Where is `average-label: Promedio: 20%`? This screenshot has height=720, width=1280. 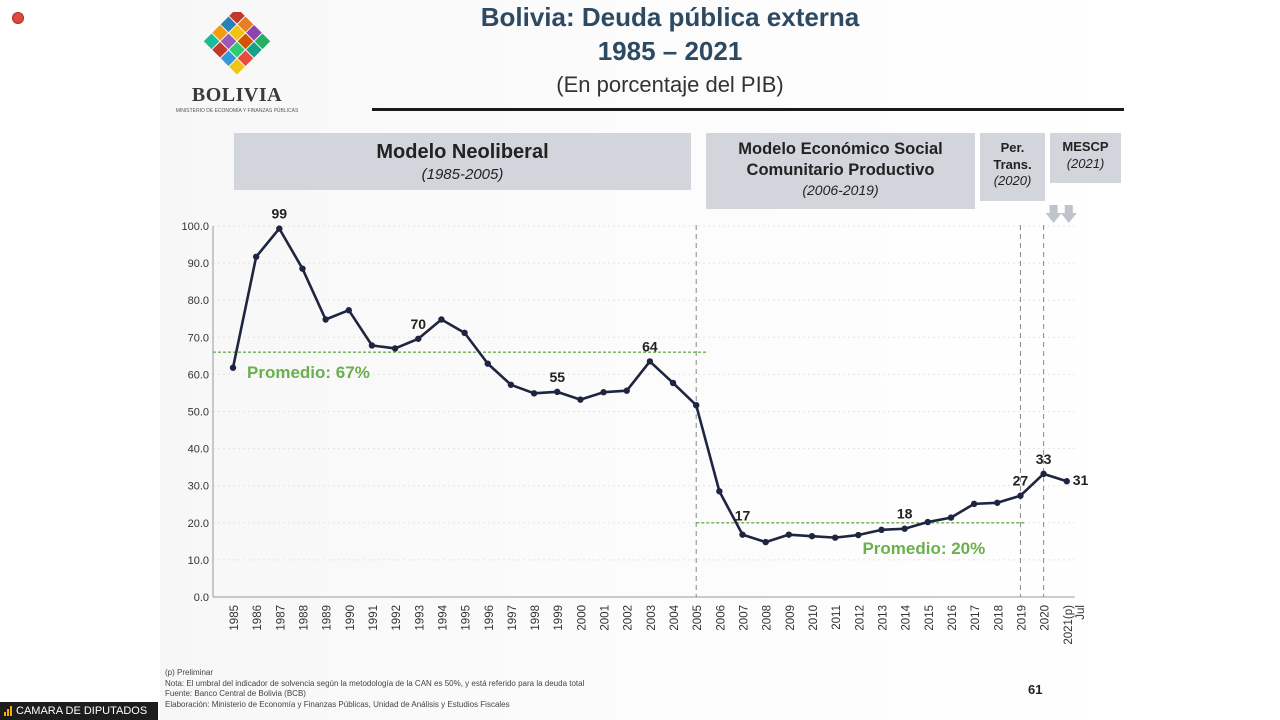 average-label: Promedio: 20% is located at coordinates (923, 548).